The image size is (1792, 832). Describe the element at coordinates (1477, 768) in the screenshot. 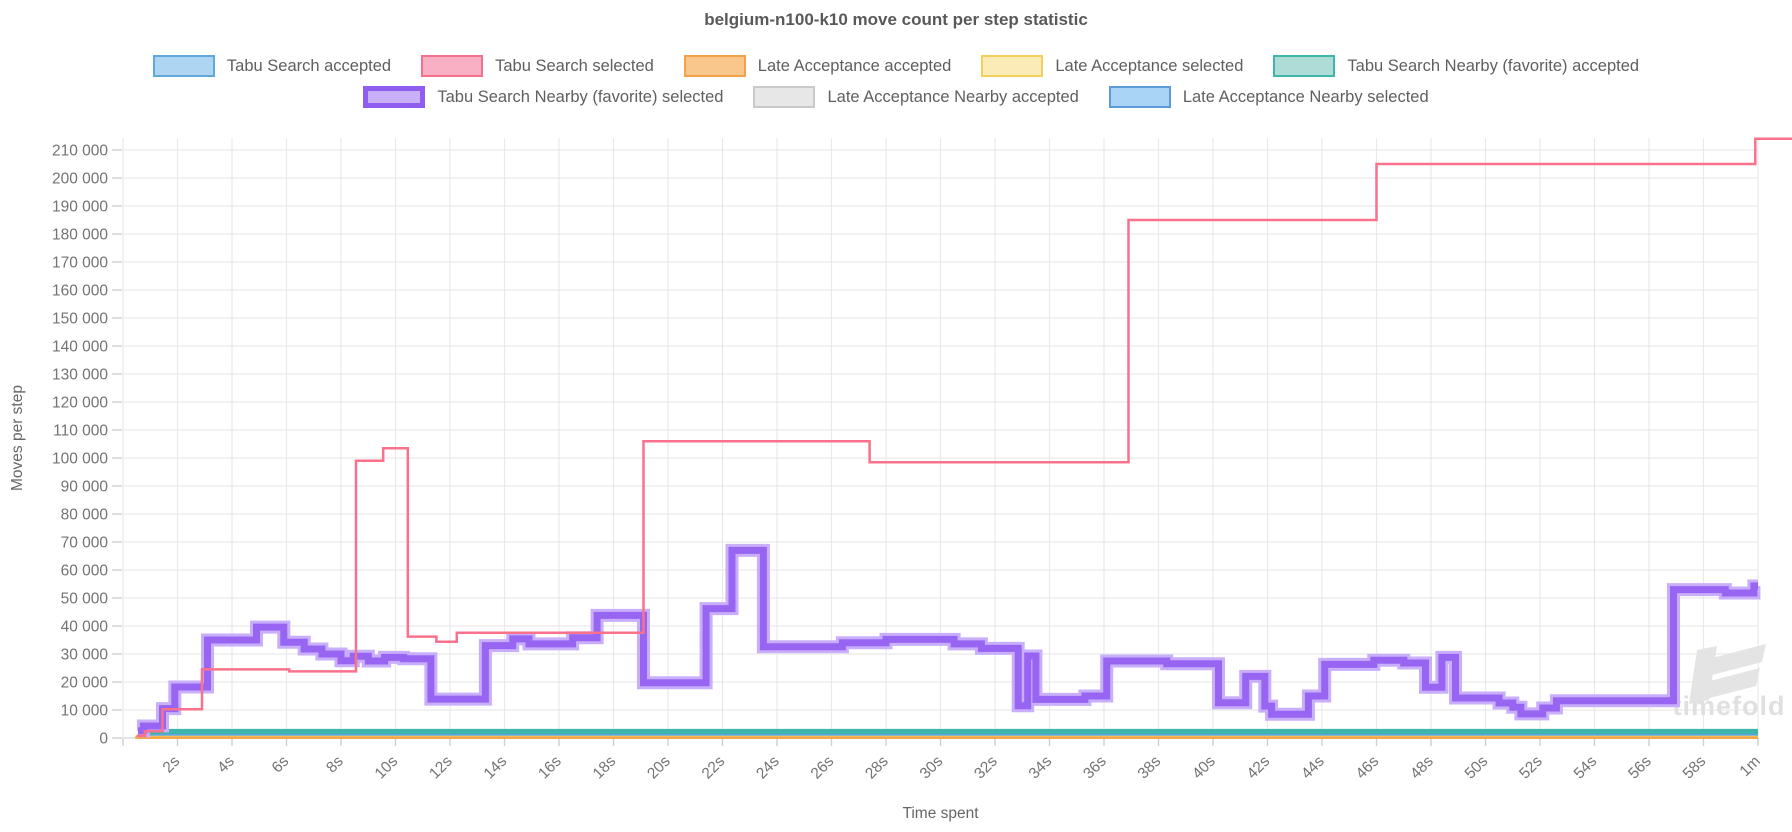

I see `x-tick-label: 50s` at that location.